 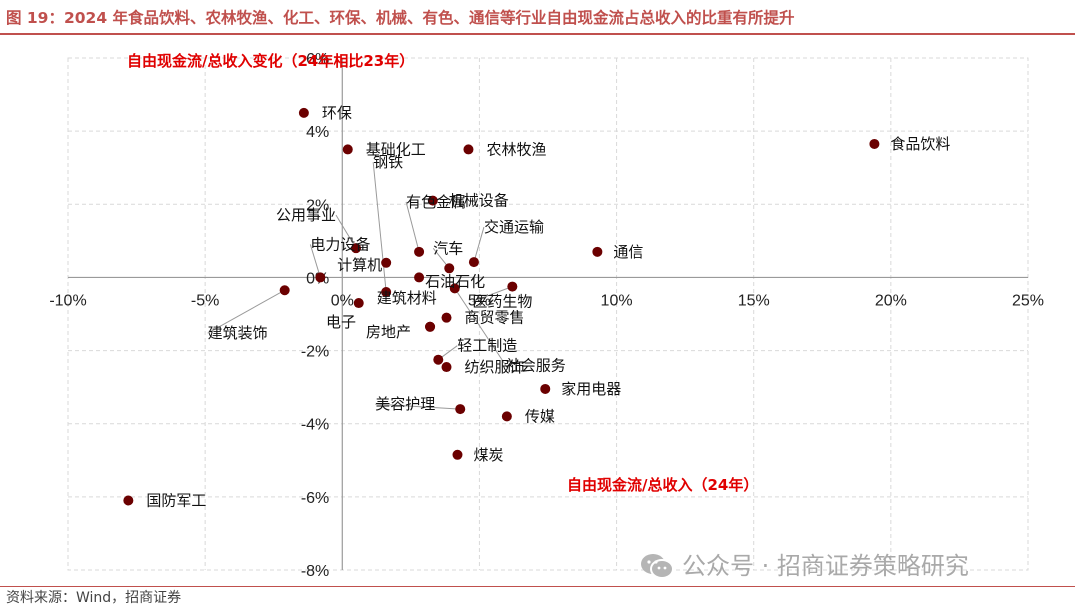 What do you see at coordinates (315, 498) in the screenshot?
I see `y-tick-label: -6%` at bounding box center [315, 498].